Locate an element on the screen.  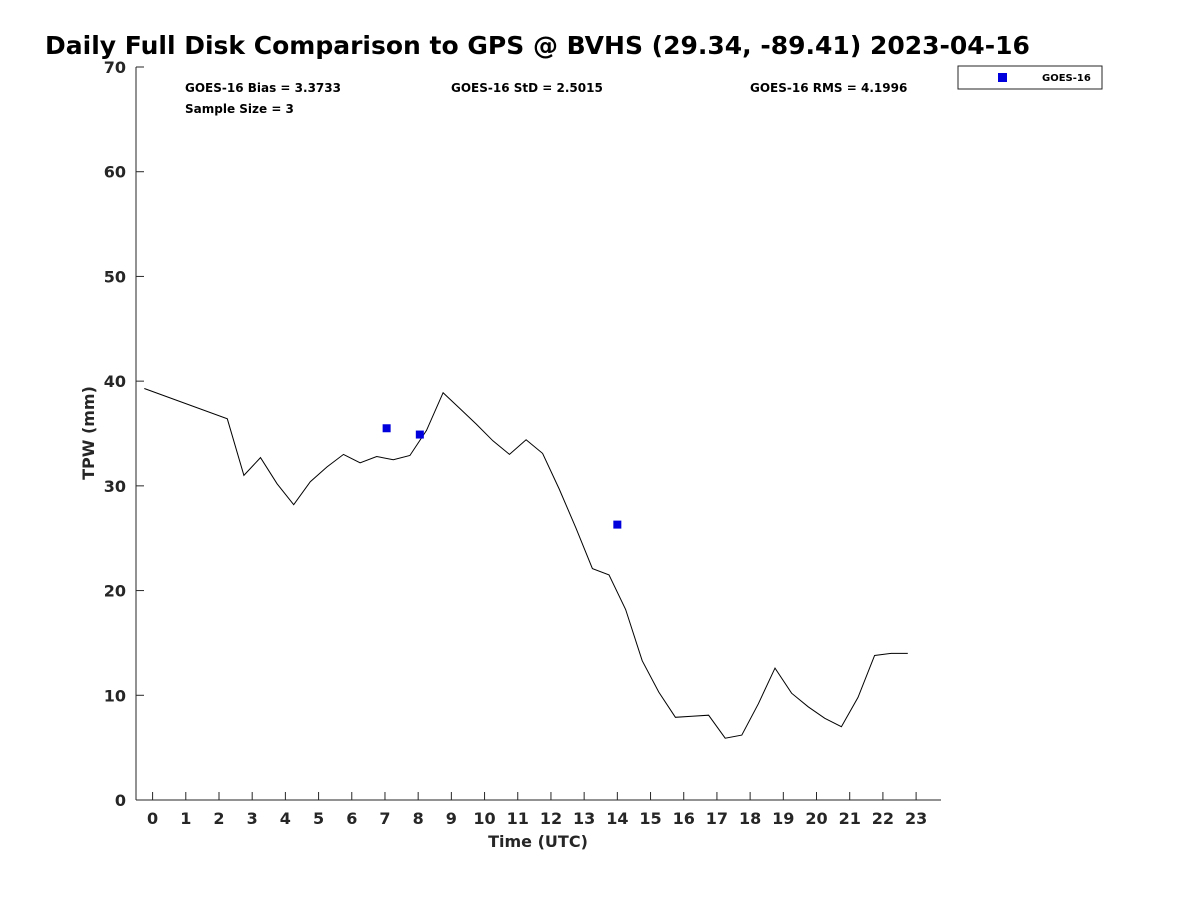
x-tick-label: 20 is located at coordinates (816, 818).